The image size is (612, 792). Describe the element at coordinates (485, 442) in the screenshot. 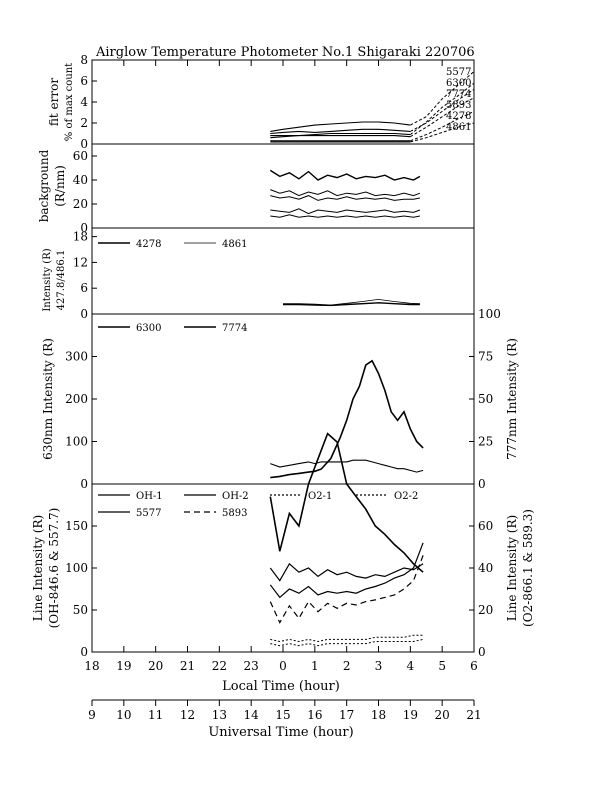

I see `y-tick-label-right: 25` at that location.